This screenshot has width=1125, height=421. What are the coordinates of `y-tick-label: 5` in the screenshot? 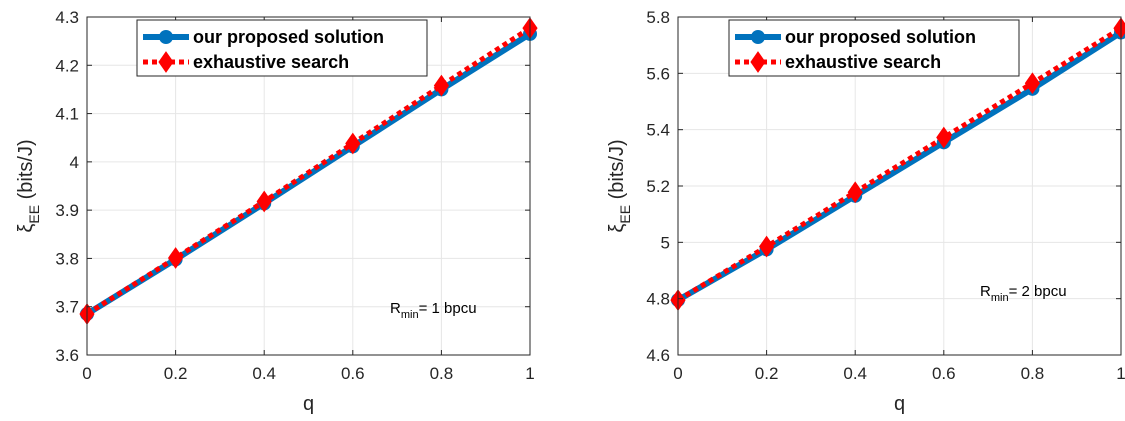 It's located at (665, 242).